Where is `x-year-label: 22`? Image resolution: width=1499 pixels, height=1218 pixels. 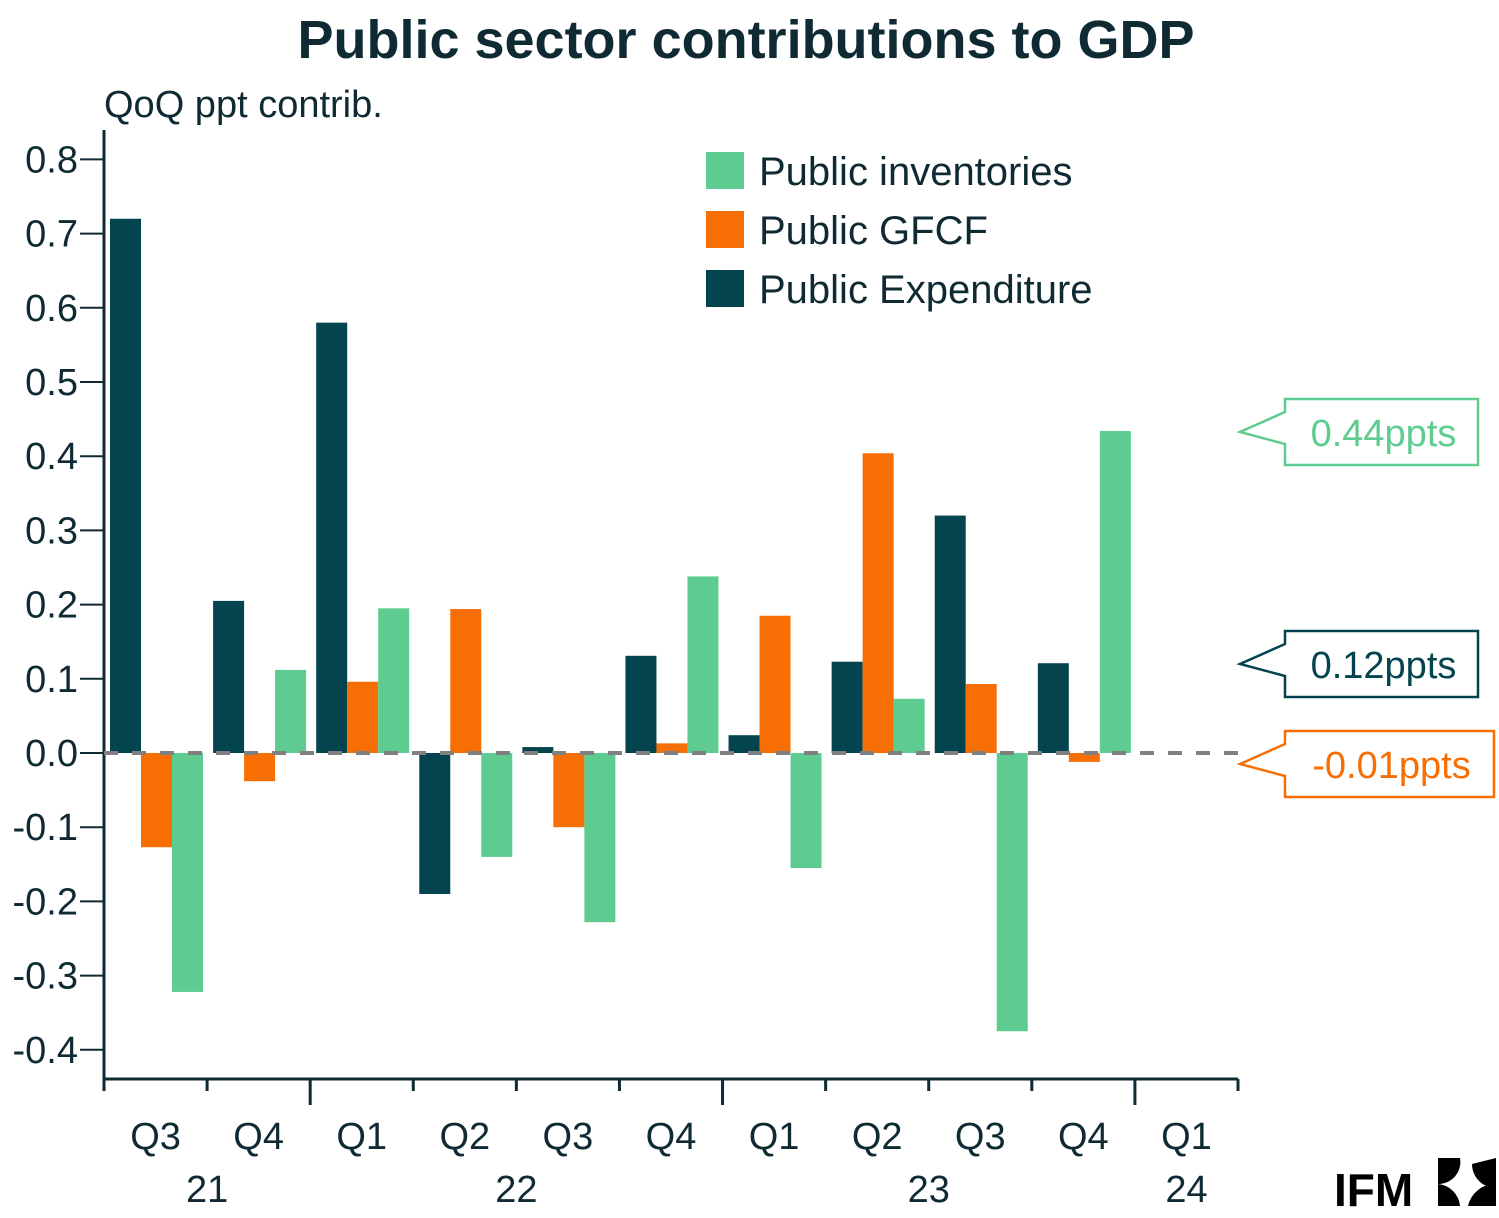
x-year-label: 22 is located at coordinates (516, 1190).